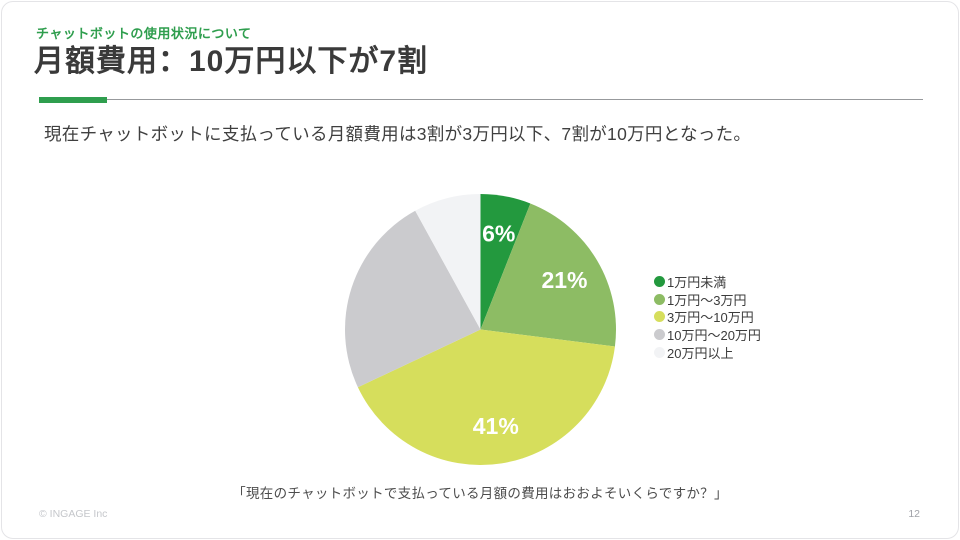  I want to click on legend-label: 10万円〜20万円, so click(714, 336).